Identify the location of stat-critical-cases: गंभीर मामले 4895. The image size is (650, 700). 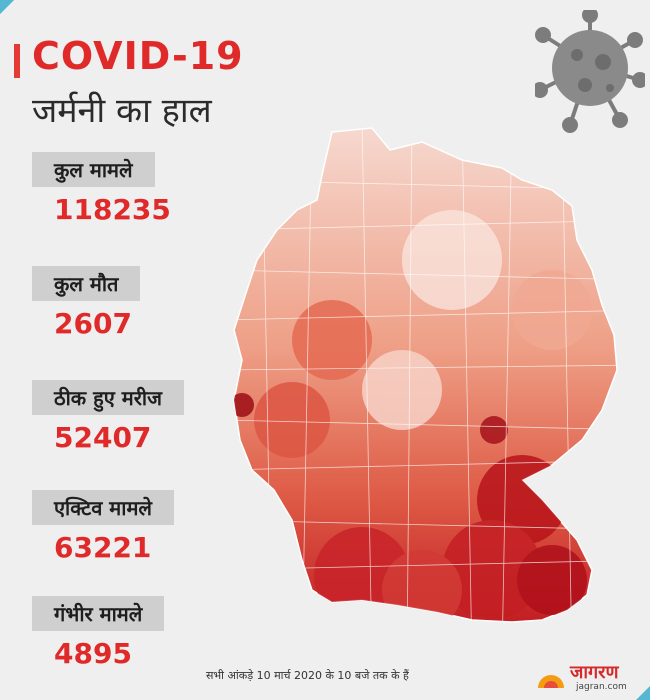
(98, 633).